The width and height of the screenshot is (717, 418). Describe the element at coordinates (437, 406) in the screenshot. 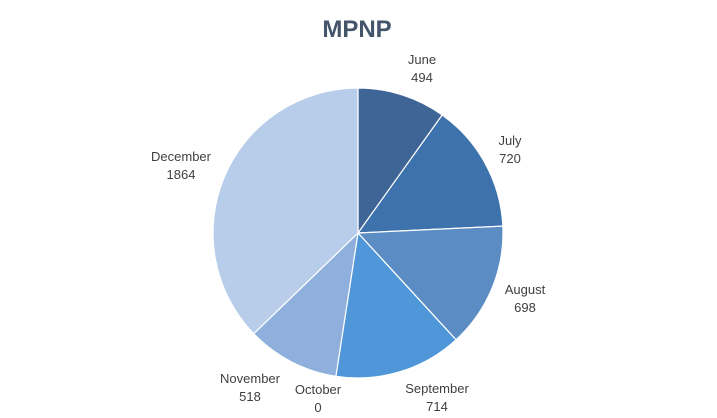

I see `slice-label-value: 714` at that location.